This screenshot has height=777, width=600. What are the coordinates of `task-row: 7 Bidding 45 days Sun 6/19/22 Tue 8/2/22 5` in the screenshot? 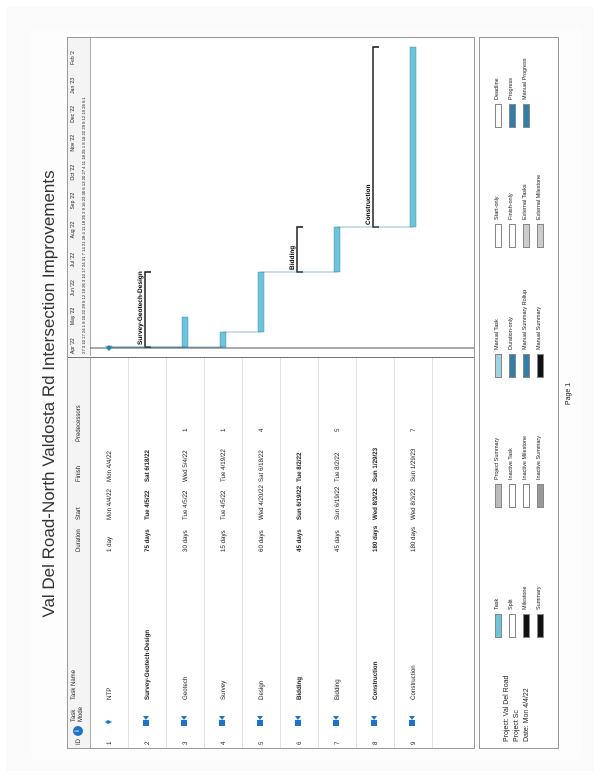 It's located at (337, 553).